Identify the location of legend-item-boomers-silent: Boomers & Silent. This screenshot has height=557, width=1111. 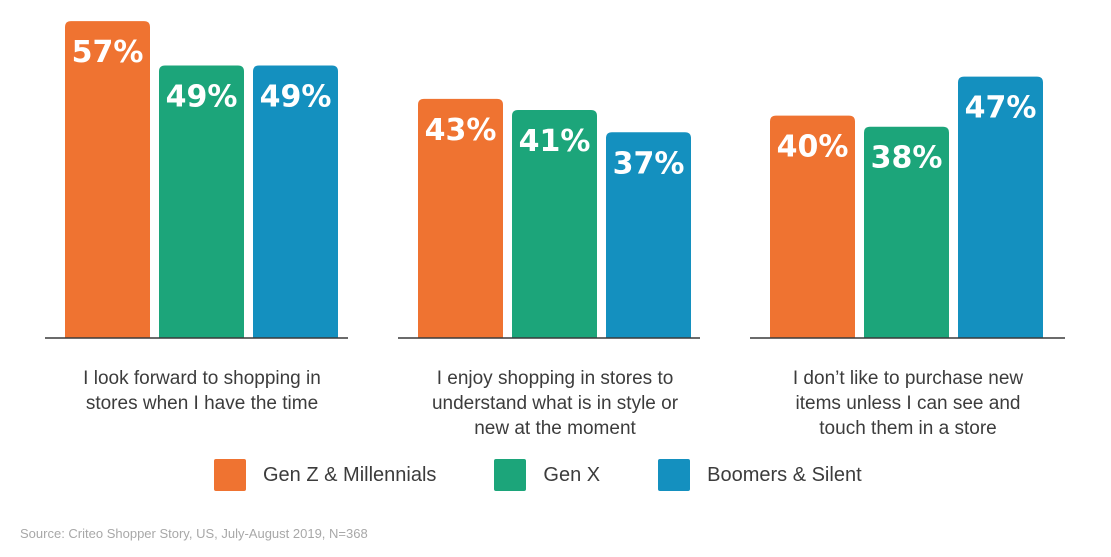
(760, 475).